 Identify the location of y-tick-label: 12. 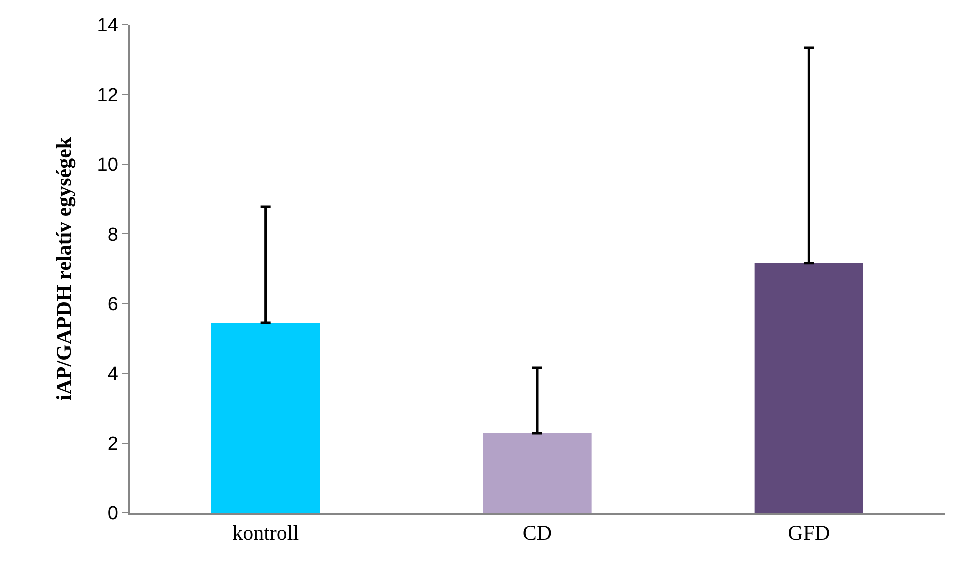
(107, 95).